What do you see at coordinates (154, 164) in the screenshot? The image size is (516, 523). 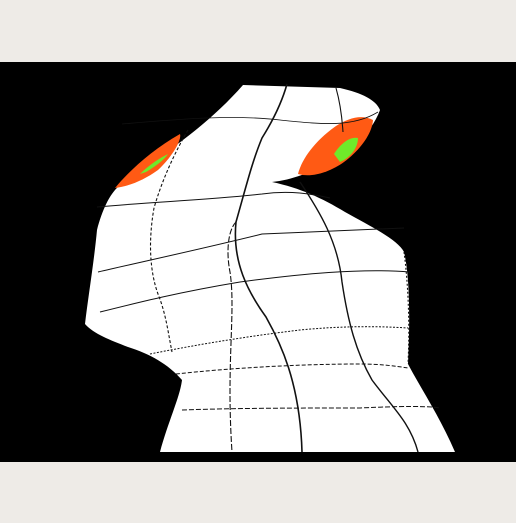 I see `highlight-region-green-left` at bounding box center [154, 164].